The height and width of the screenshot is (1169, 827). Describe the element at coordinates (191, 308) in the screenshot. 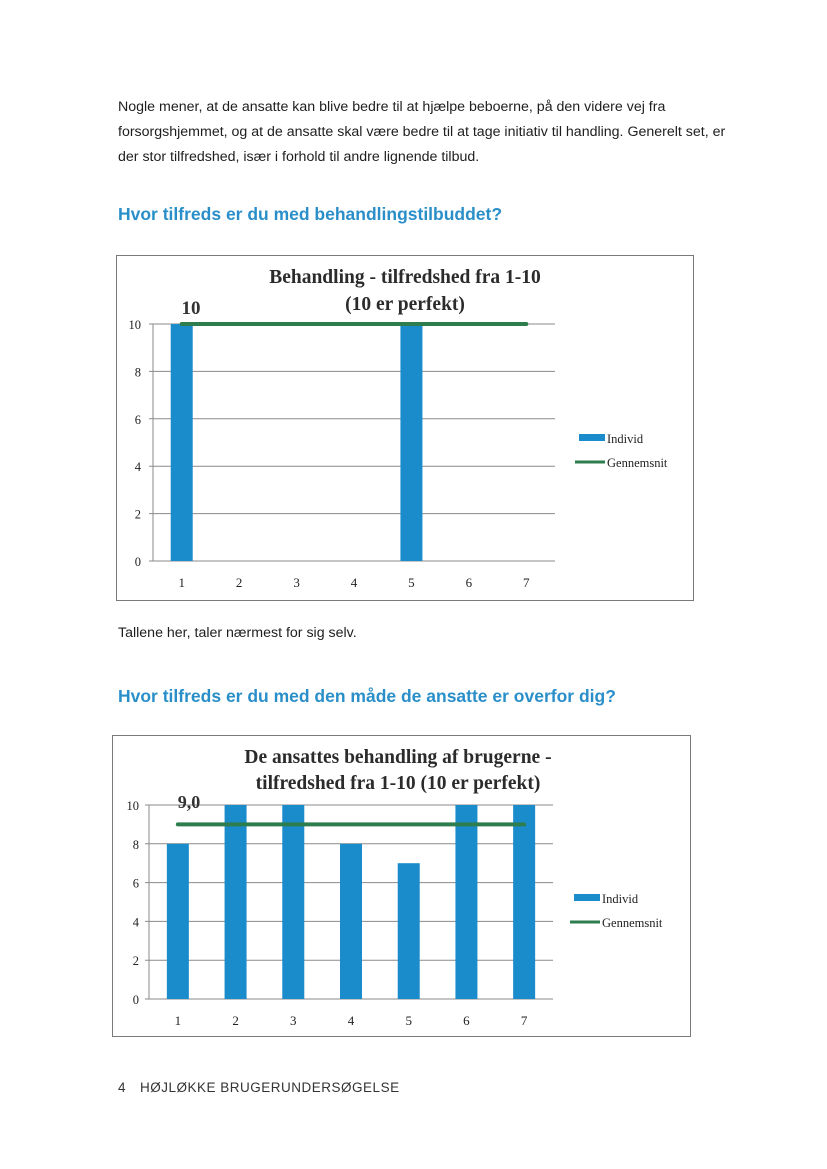

I see `average-data-label: 10` at that location.